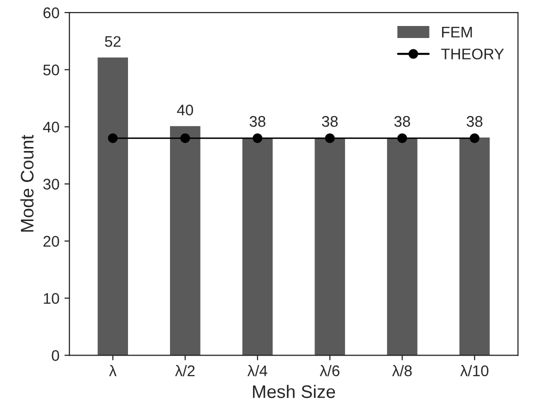 Image resolution: width=534 pixels, height=418 pixels. Describe the element at coordinates (51, 127) in the screenshot. I see `y-tick-label: 40` at that location.